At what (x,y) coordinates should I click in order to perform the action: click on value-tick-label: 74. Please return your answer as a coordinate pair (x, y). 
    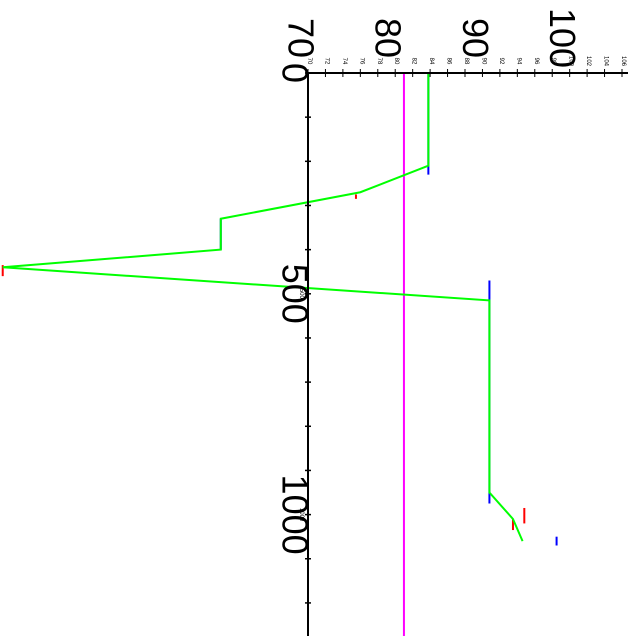
    Looking at the image, I should click on (344, 61).